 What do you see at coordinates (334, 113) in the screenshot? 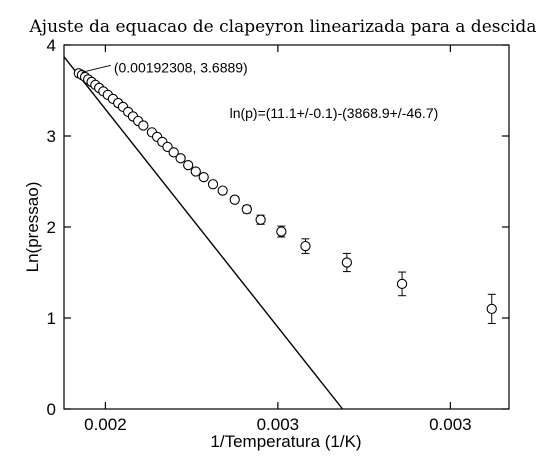
I see `annotation-fit-equation: ln(p)=(11.1+/-0.1)-(3868.9+/-46.7)` at bounding box center [334, 113].